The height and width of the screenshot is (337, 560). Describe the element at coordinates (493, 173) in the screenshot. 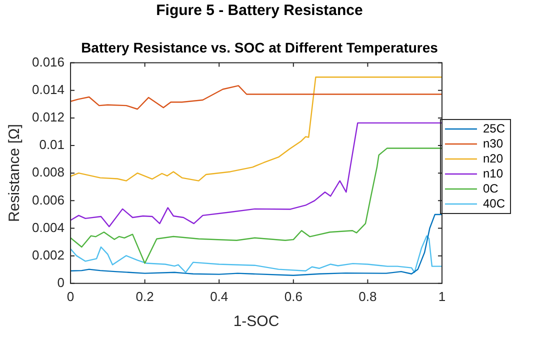

I see `legend-label: n10` at that location.